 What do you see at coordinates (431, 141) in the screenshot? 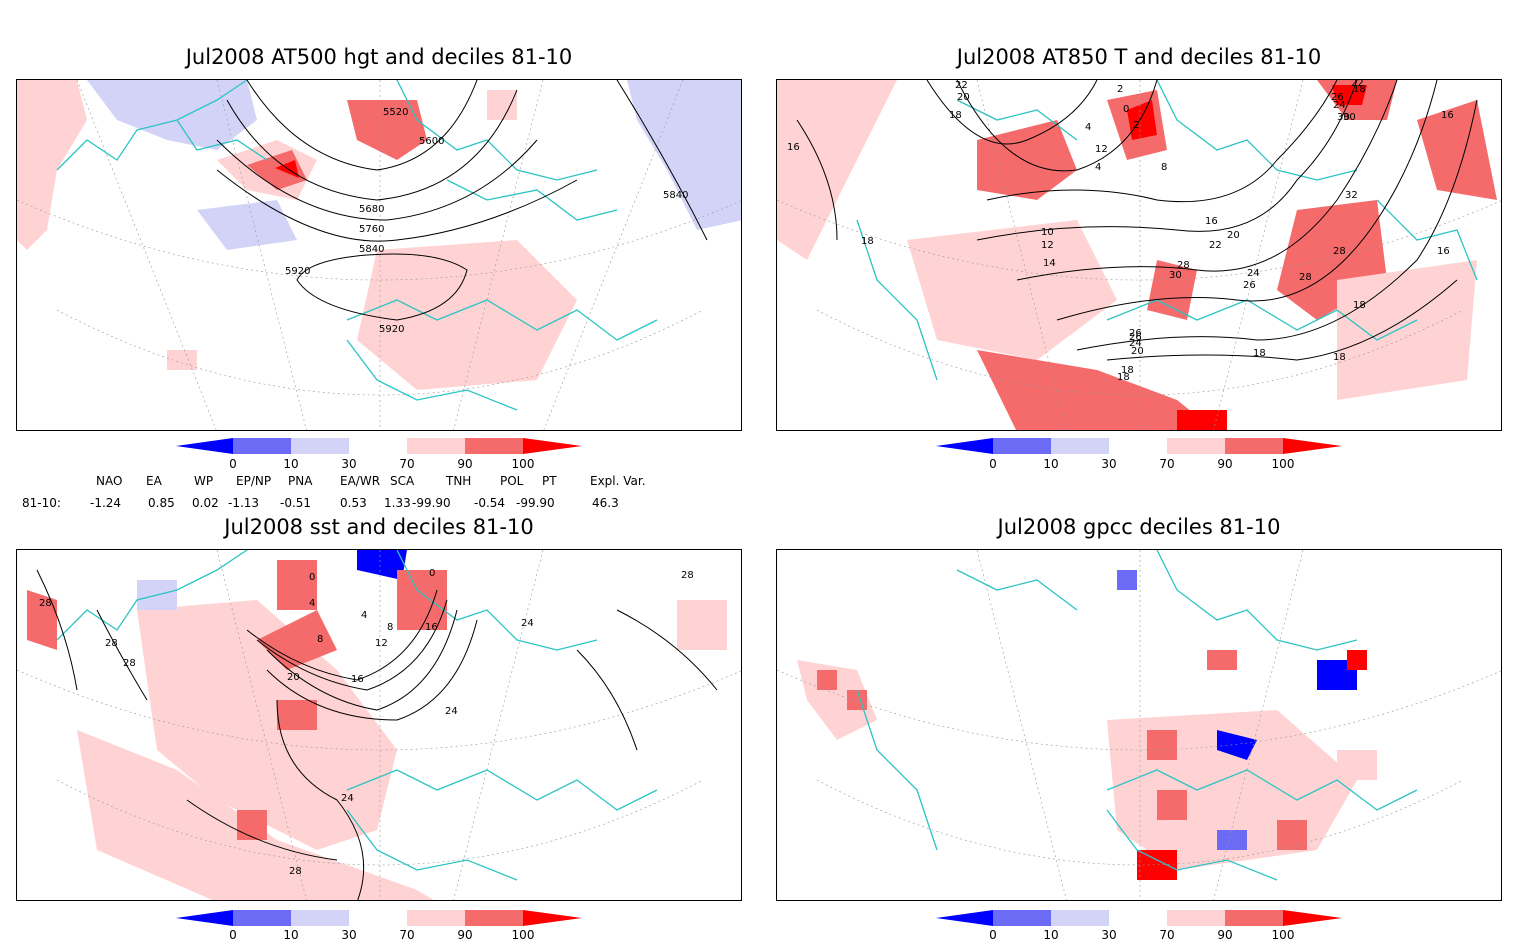
I see `contour-label: 5600` at bounding box center [431, 141].